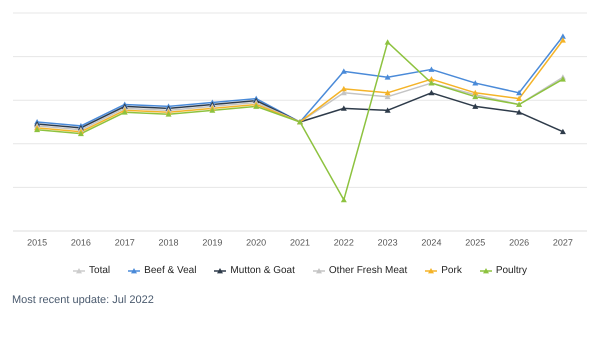  What do you see at coordinates (388, 242) in the screenshot?
I see `x-tick-label: 2023` at bounding box center [388, 242].